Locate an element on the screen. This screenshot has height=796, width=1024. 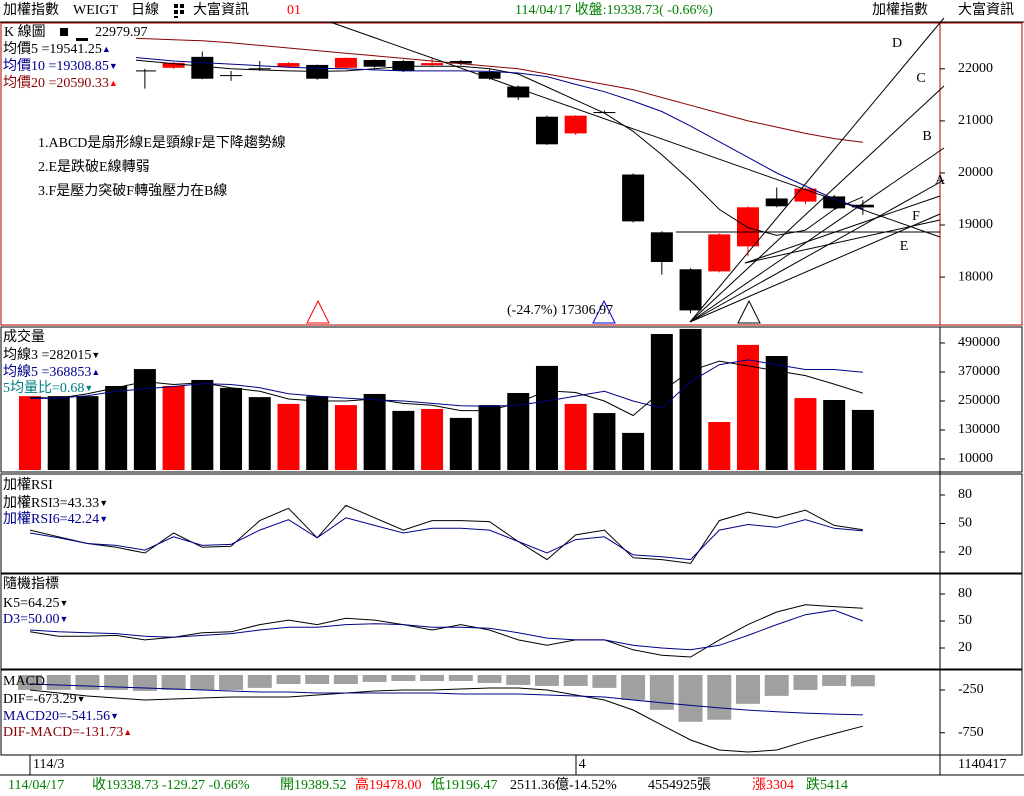
high-label: 22979.97 is located at coordinates (121, 32).